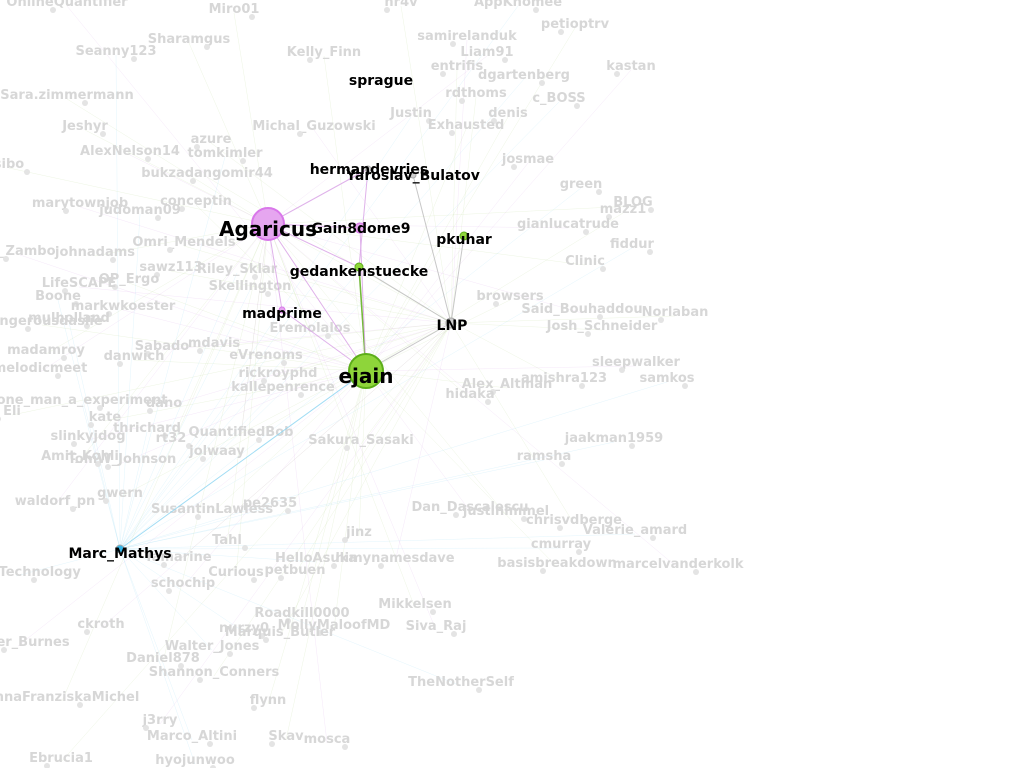 The width and height of the screenshot is (1024, 768). Describe the element at coordinates (464, 236) in the screenshot. I see `node-pkuhar` at that location.